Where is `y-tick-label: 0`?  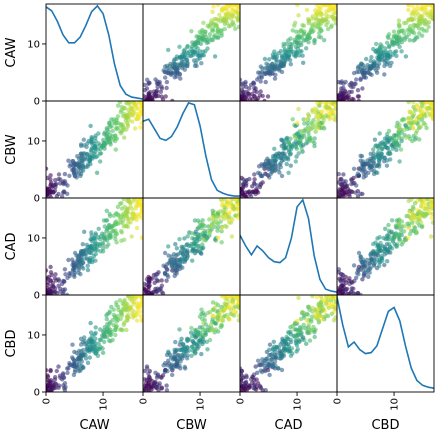
y-tick-label: 0 is located at coordinates (37, 296).